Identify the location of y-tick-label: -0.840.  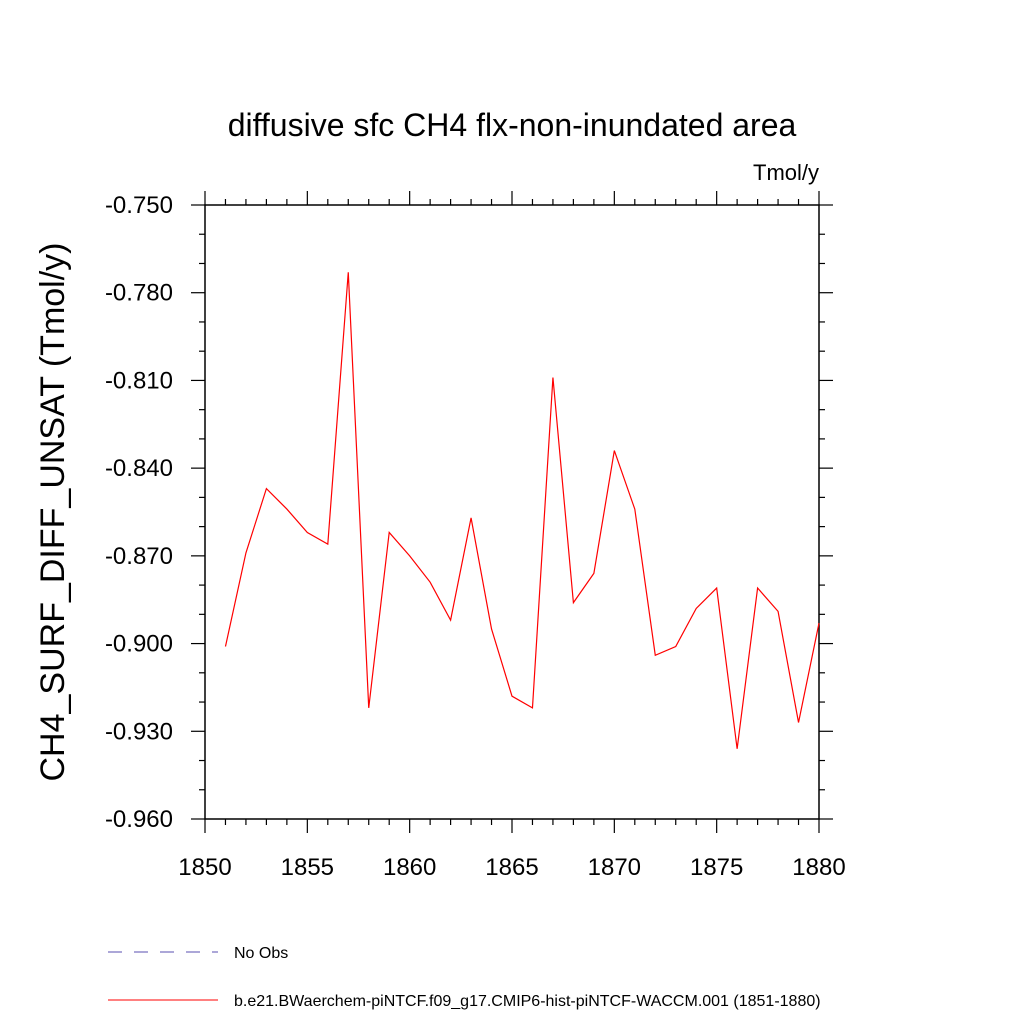
(139, 468).